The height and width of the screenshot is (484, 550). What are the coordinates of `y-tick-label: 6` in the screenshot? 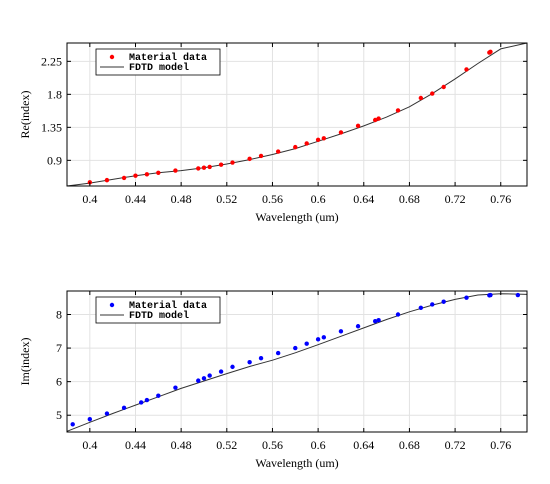 It's located at (59, 382).